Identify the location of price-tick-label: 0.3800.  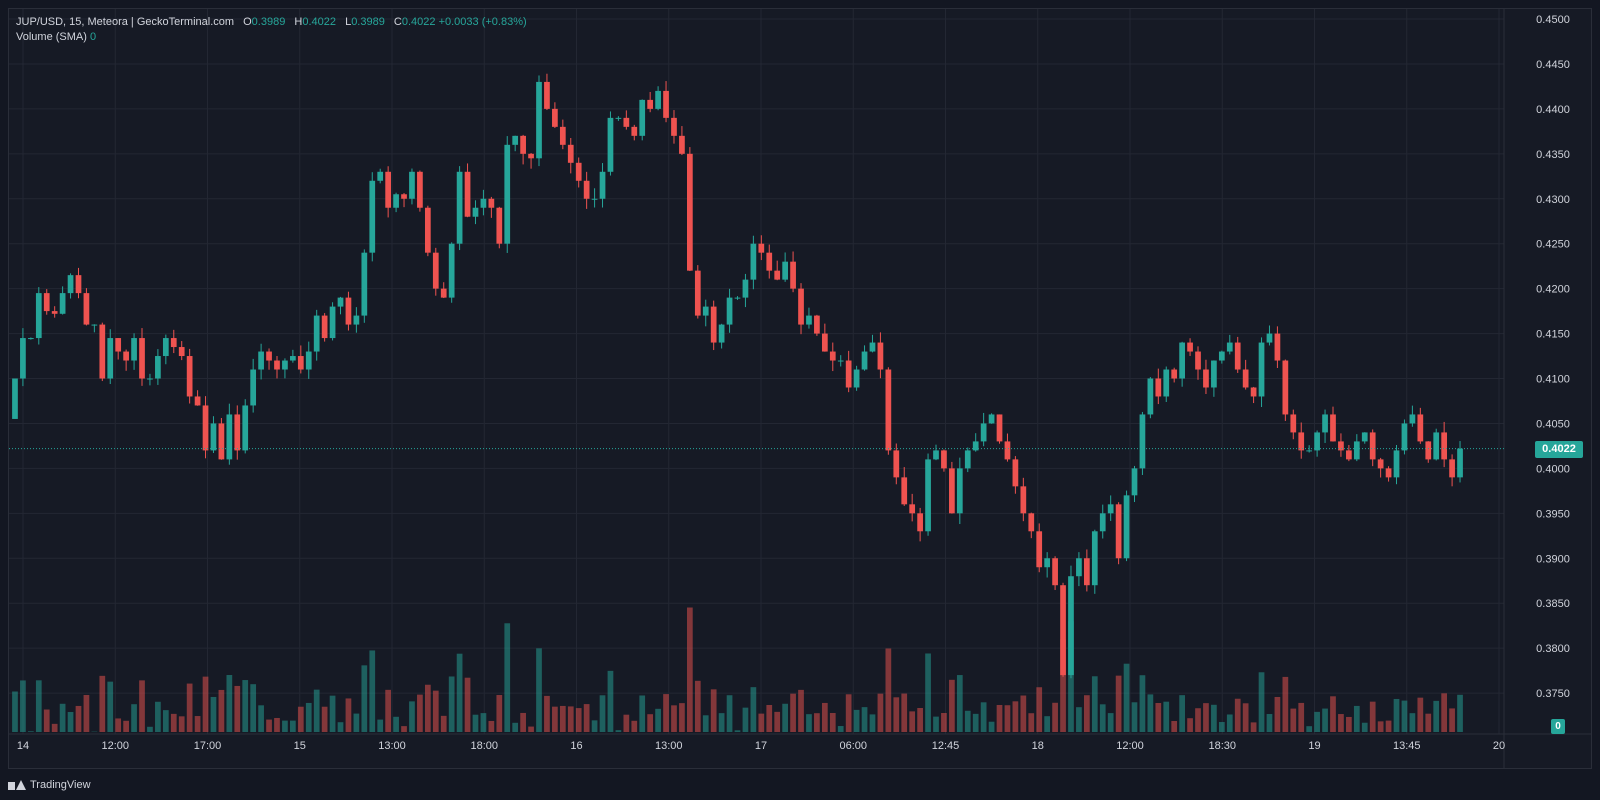
(1553, 649).